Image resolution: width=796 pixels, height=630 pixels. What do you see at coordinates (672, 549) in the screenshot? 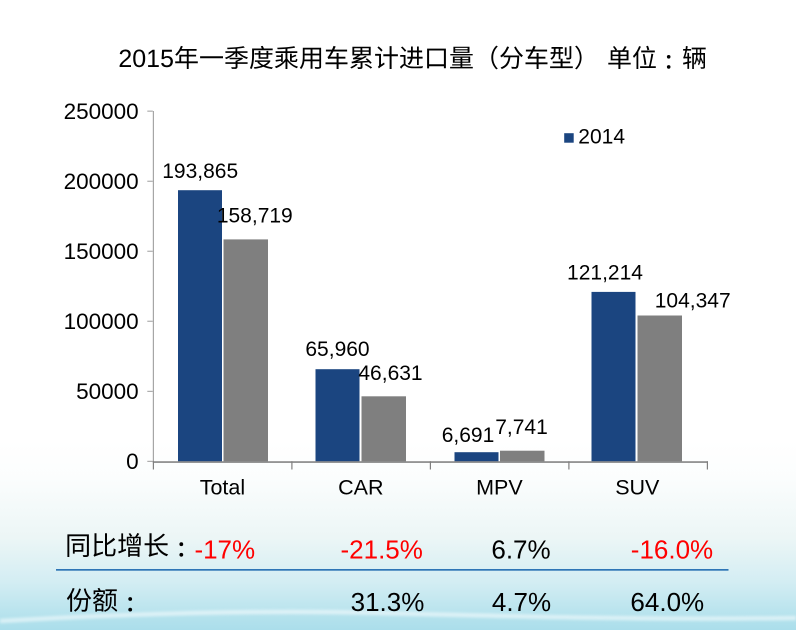
I see `svg-text: -16.0%` at bounding box center [672, 549].